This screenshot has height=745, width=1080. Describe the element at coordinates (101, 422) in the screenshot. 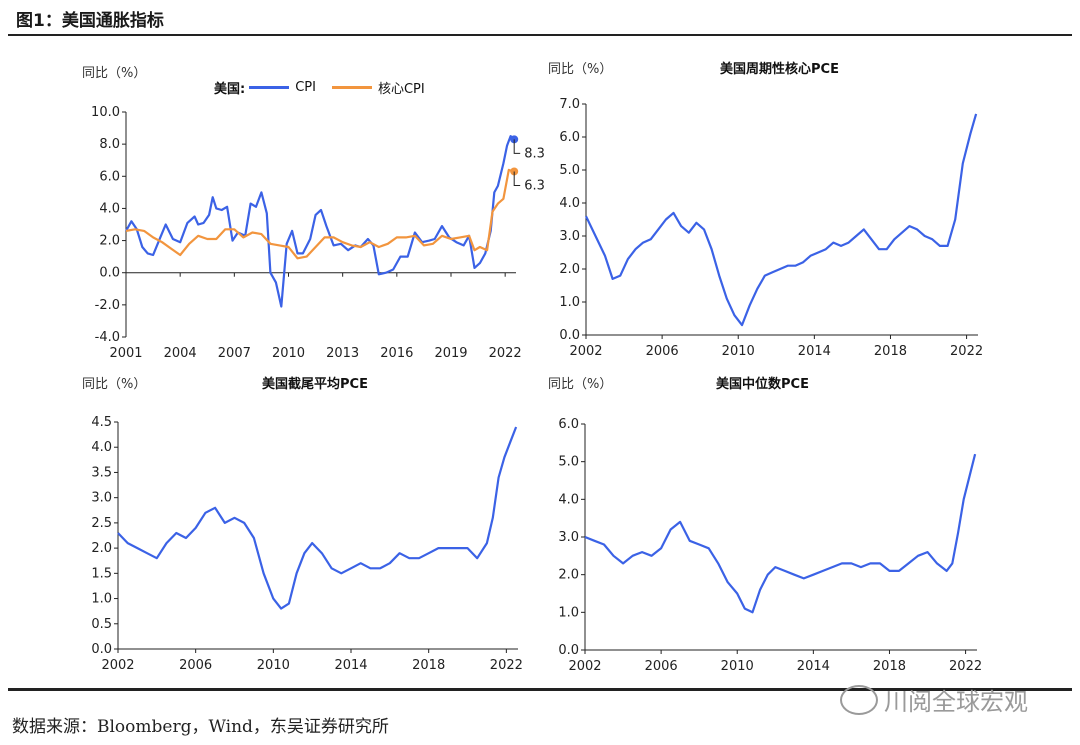

I see `y-tick-label: 4.5` at that location.